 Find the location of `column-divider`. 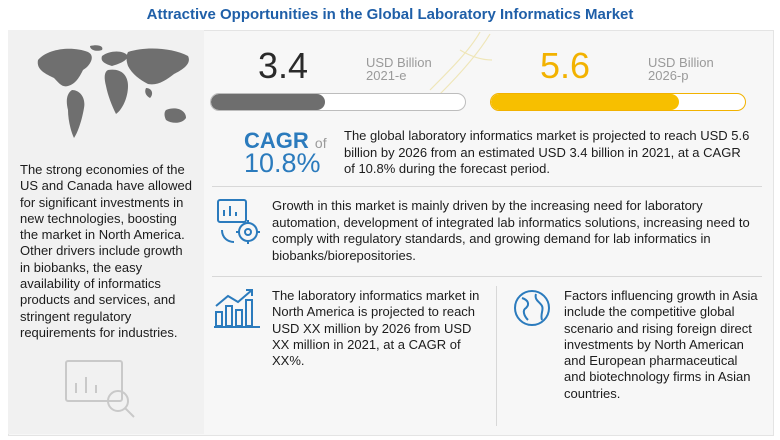

column-divider is located at coordinates (496, 356).